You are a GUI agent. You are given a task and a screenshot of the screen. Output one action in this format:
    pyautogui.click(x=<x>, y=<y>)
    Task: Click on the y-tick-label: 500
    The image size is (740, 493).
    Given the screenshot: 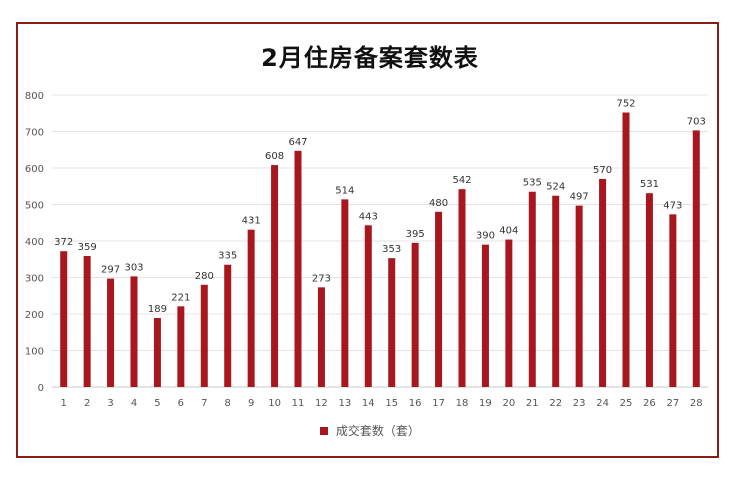 What is the action you would take?
    pyautogui.click(x=34, y=206)
    